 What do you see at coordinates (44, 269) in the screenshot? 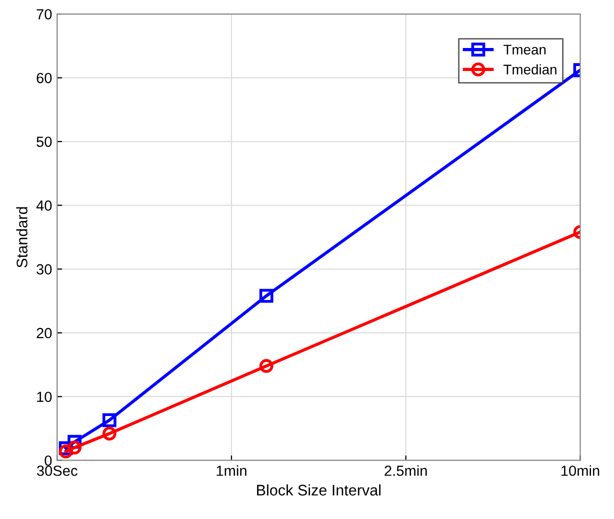
I see `y-tick-label: 30` at bounding box center [44, 269].